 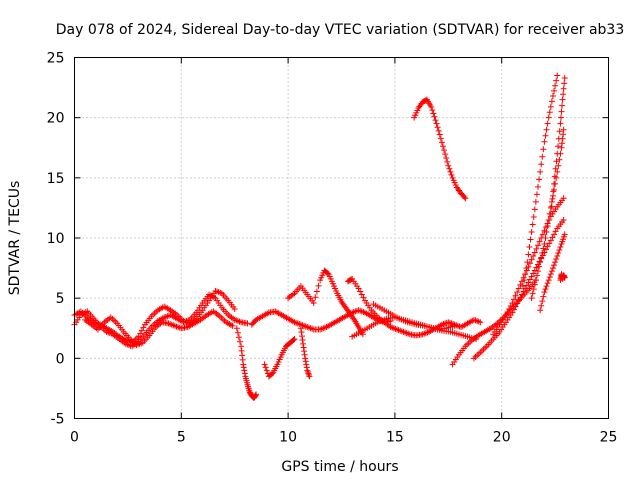 What do you see at coordinates (15, 238) in the screenshot?
I see `y-axis-label: SDTVAR / TECUs` at bounding box center [15, 238].